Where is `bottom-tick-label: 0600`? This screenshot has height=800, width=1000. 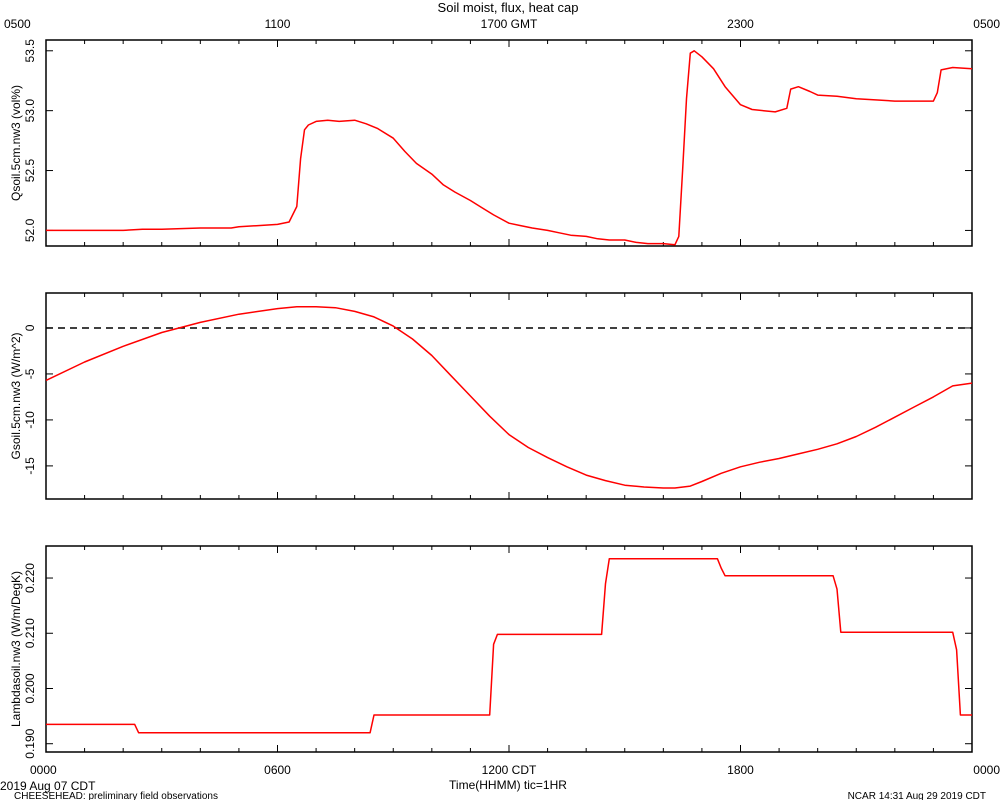
bottom-tick-label: 0600 is located at coordinates (277, 770).